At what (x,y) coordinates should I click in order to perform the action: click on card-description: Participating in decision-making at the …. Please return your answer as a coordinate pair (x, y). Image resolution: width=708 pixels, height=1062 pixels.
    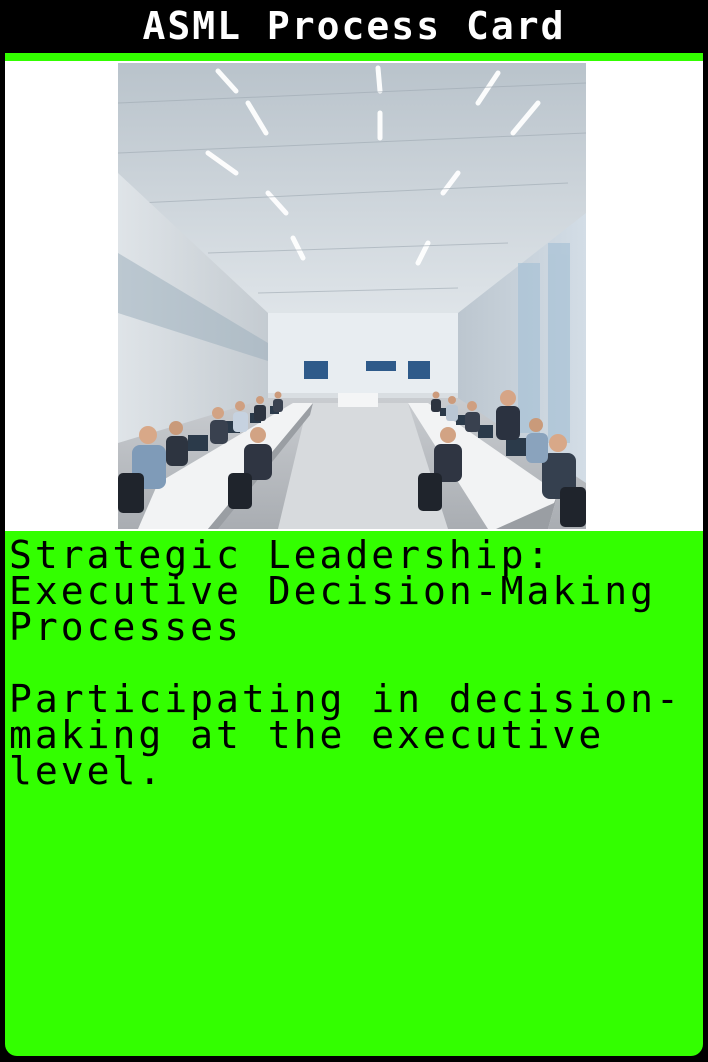
    Looking at the image, I should click on (345, 735).